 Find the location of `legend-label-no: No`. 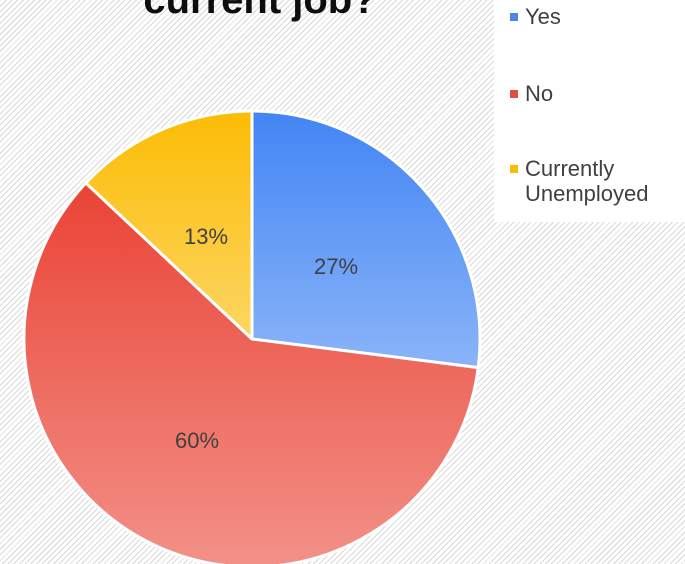

legend-label-no: No is located at coordinates (539, 93).